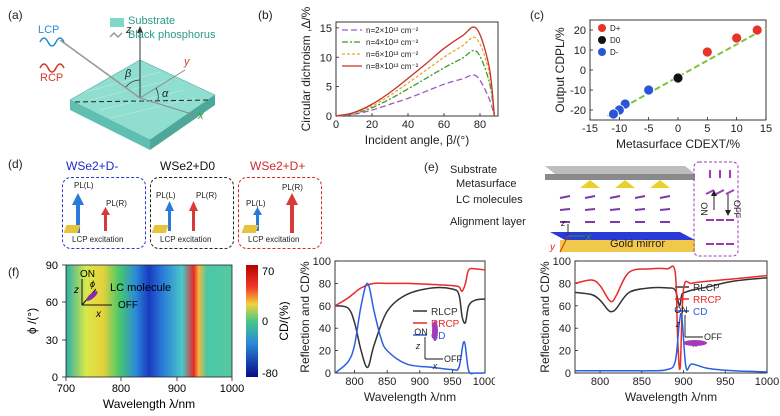 The image size is (780, 416). Describe the element at coordinates (681, 310) in the screenshot. I see `f2-inset-on: ON` at that location.